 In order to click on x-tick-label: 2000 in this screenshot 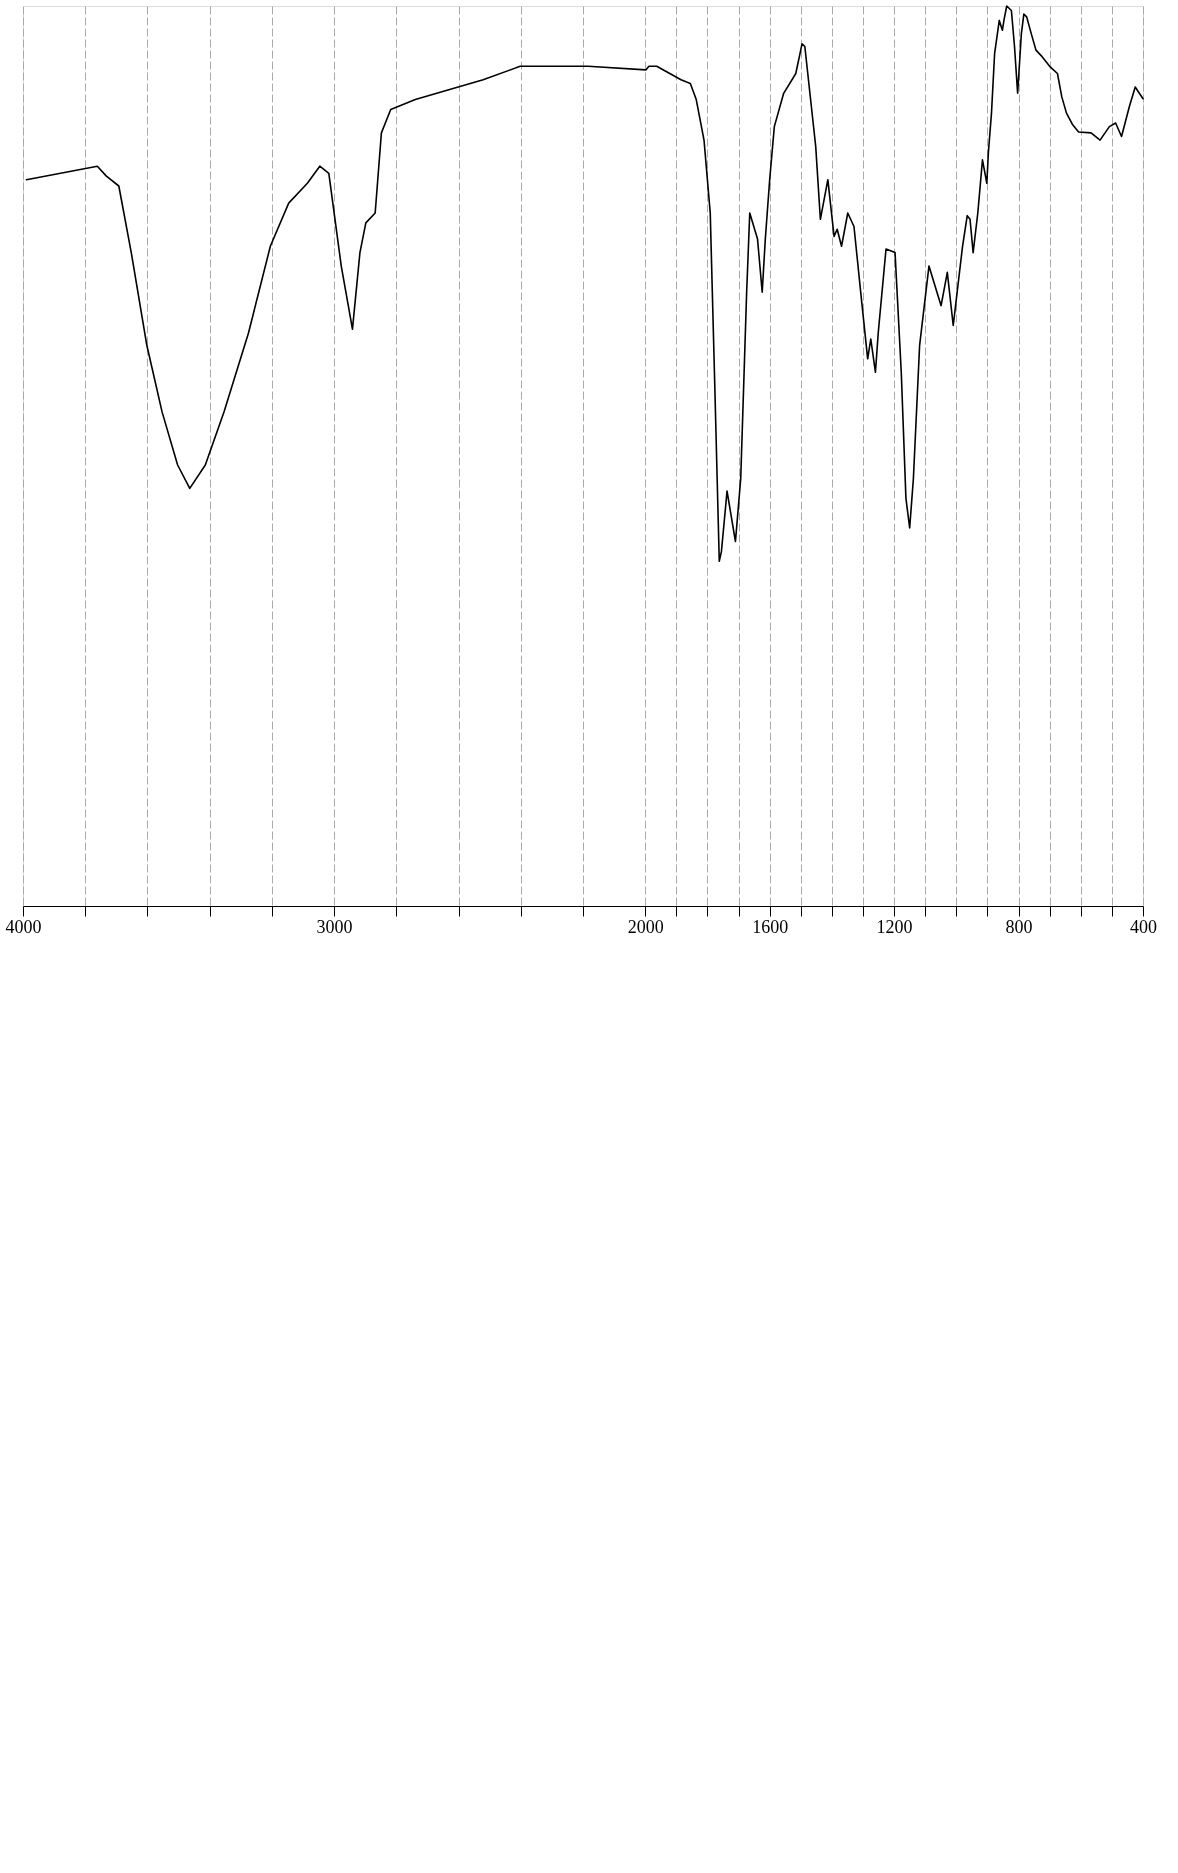, I will do `click(645, 926)`.